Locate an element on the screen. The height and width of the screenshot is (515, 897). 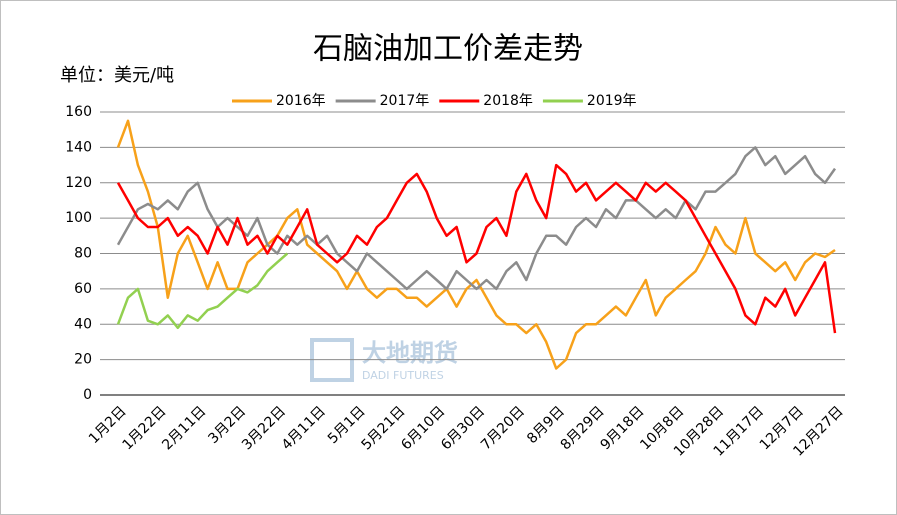
chart-title: 石脑油加工价差走势 is located at coordinates (448, 49).